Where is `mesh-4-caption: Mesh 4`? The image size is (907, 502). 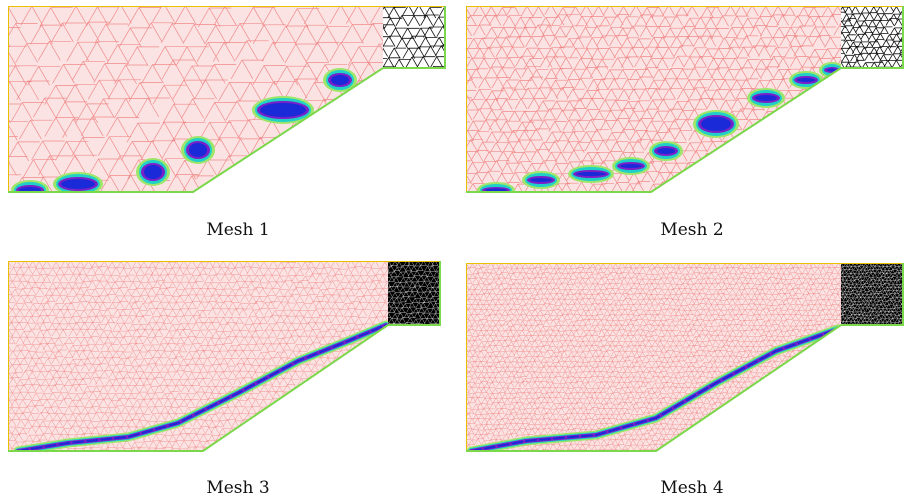
mesh-4-caption: Mesh 4 is located at coordinates (692, 488).